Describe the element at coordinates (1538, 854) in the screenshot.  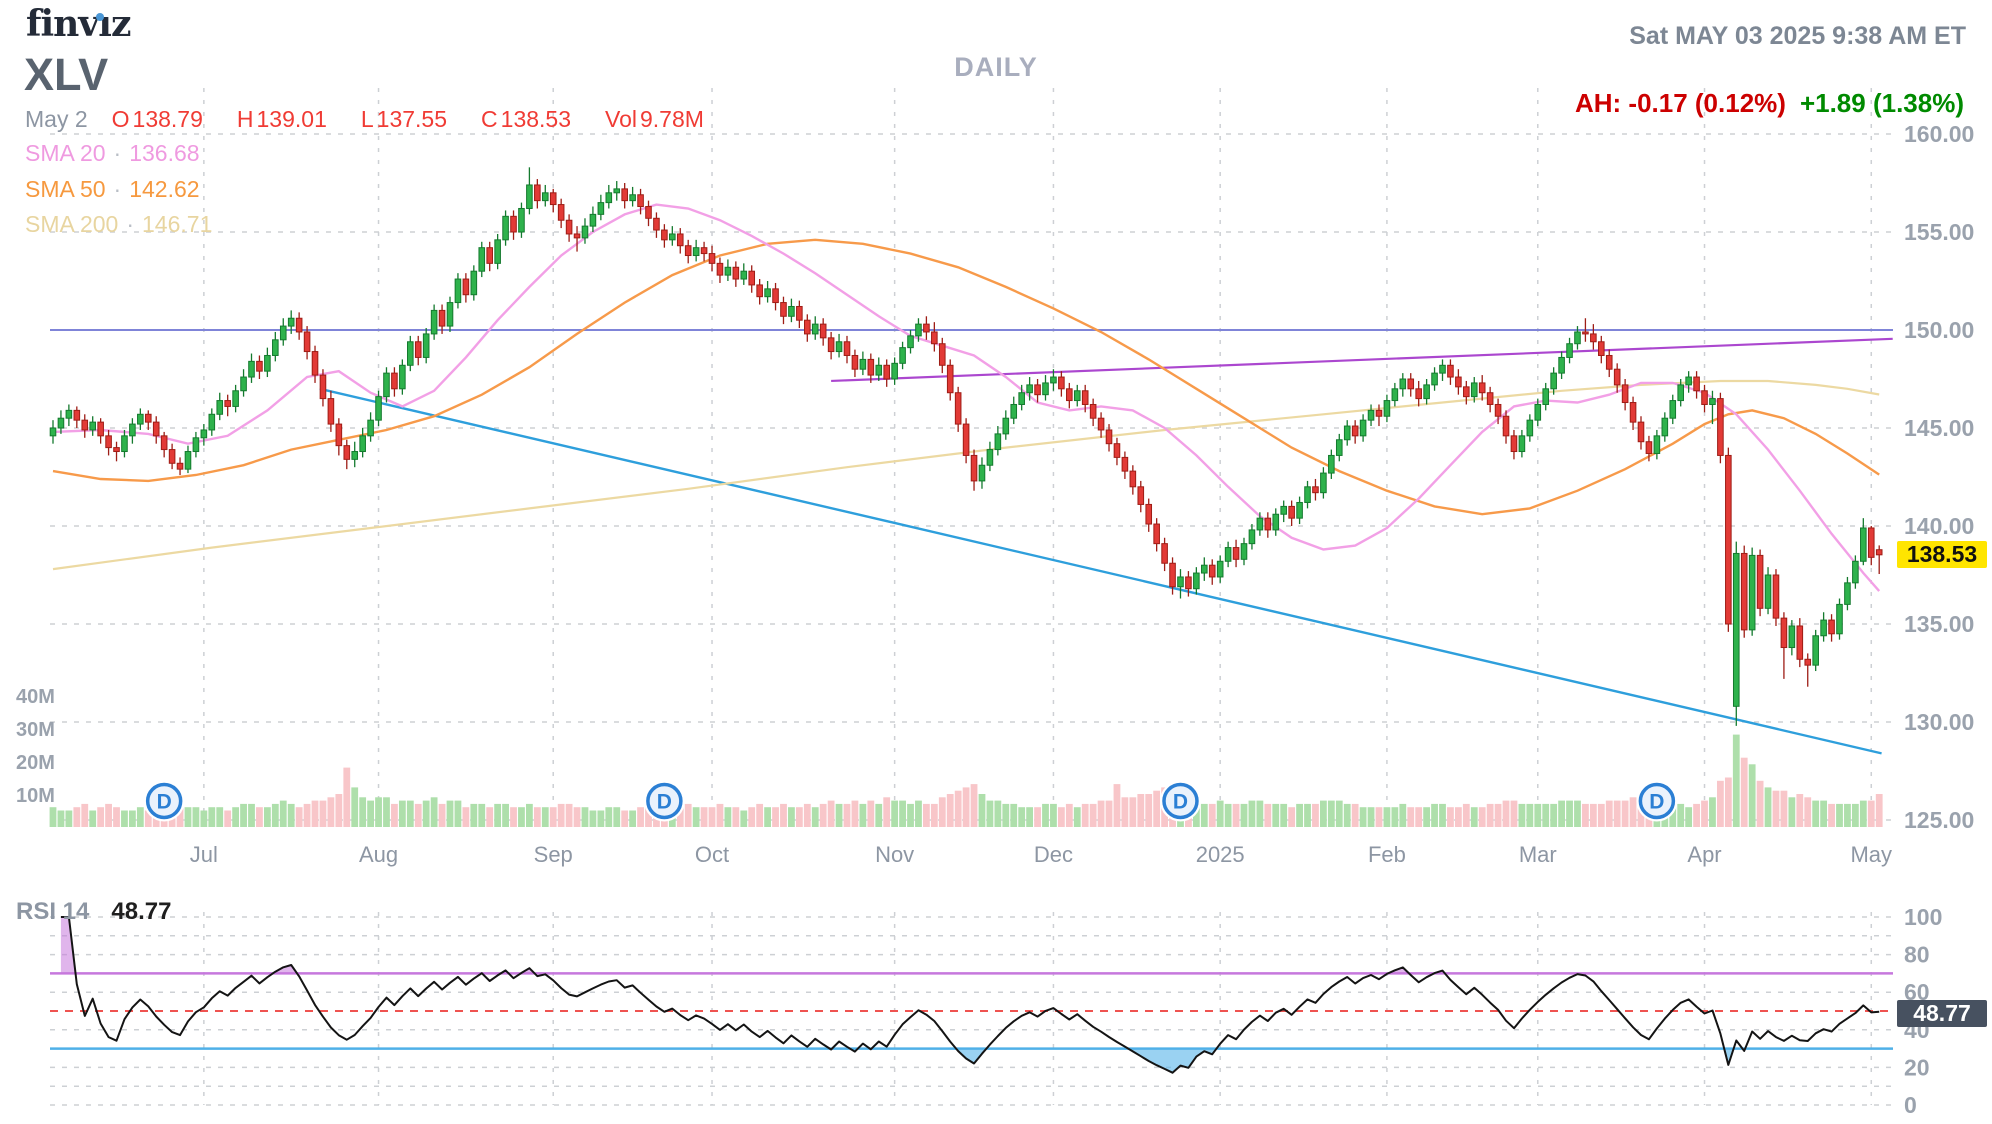
I see `svg-text: Mar` at that location.